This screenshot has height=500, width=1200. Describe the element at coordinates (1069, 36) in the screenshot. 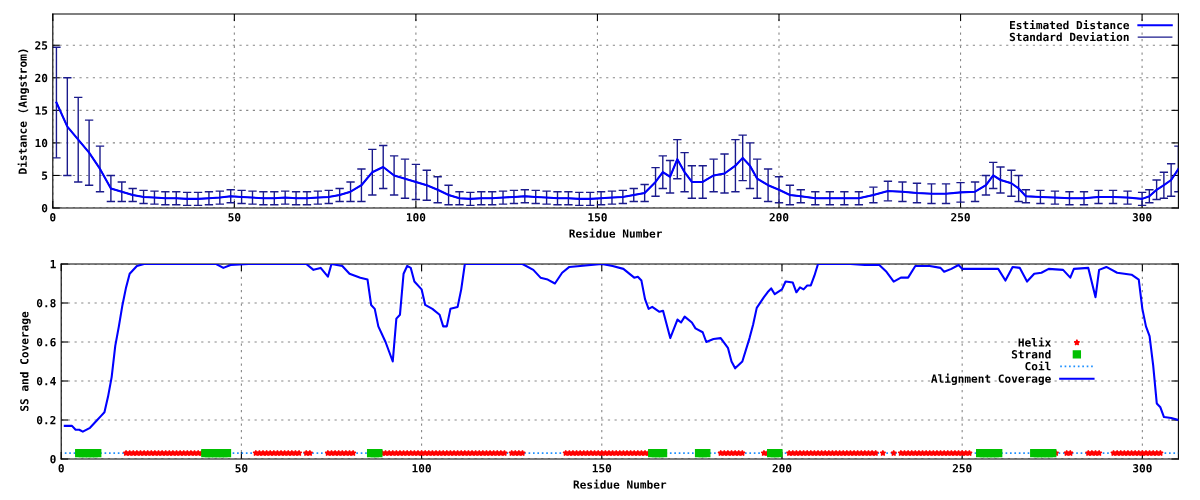

I see `legend-label: Standard Deviation` at that location.